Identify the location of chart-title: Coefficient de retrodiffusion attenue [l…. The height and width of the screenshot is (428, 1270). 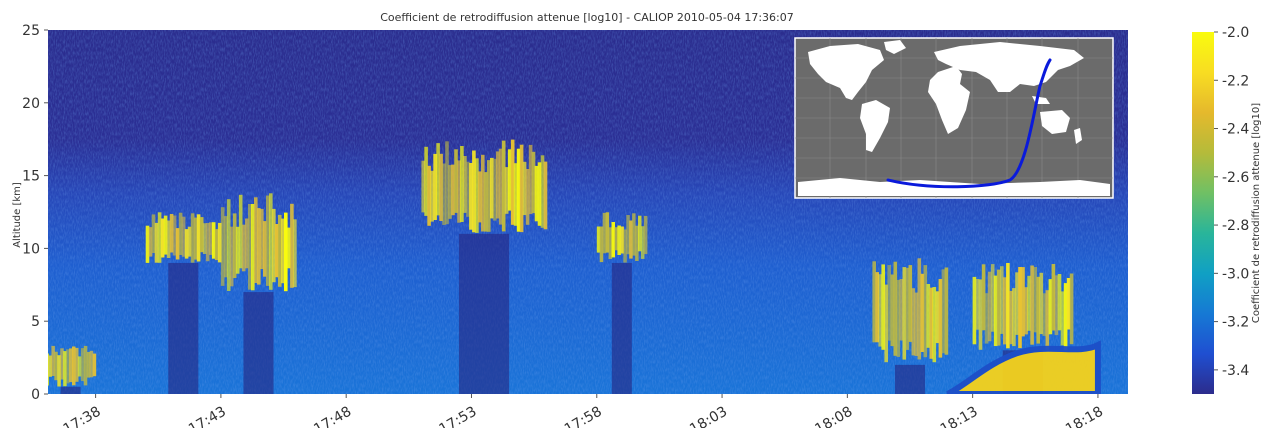
(587, 17).